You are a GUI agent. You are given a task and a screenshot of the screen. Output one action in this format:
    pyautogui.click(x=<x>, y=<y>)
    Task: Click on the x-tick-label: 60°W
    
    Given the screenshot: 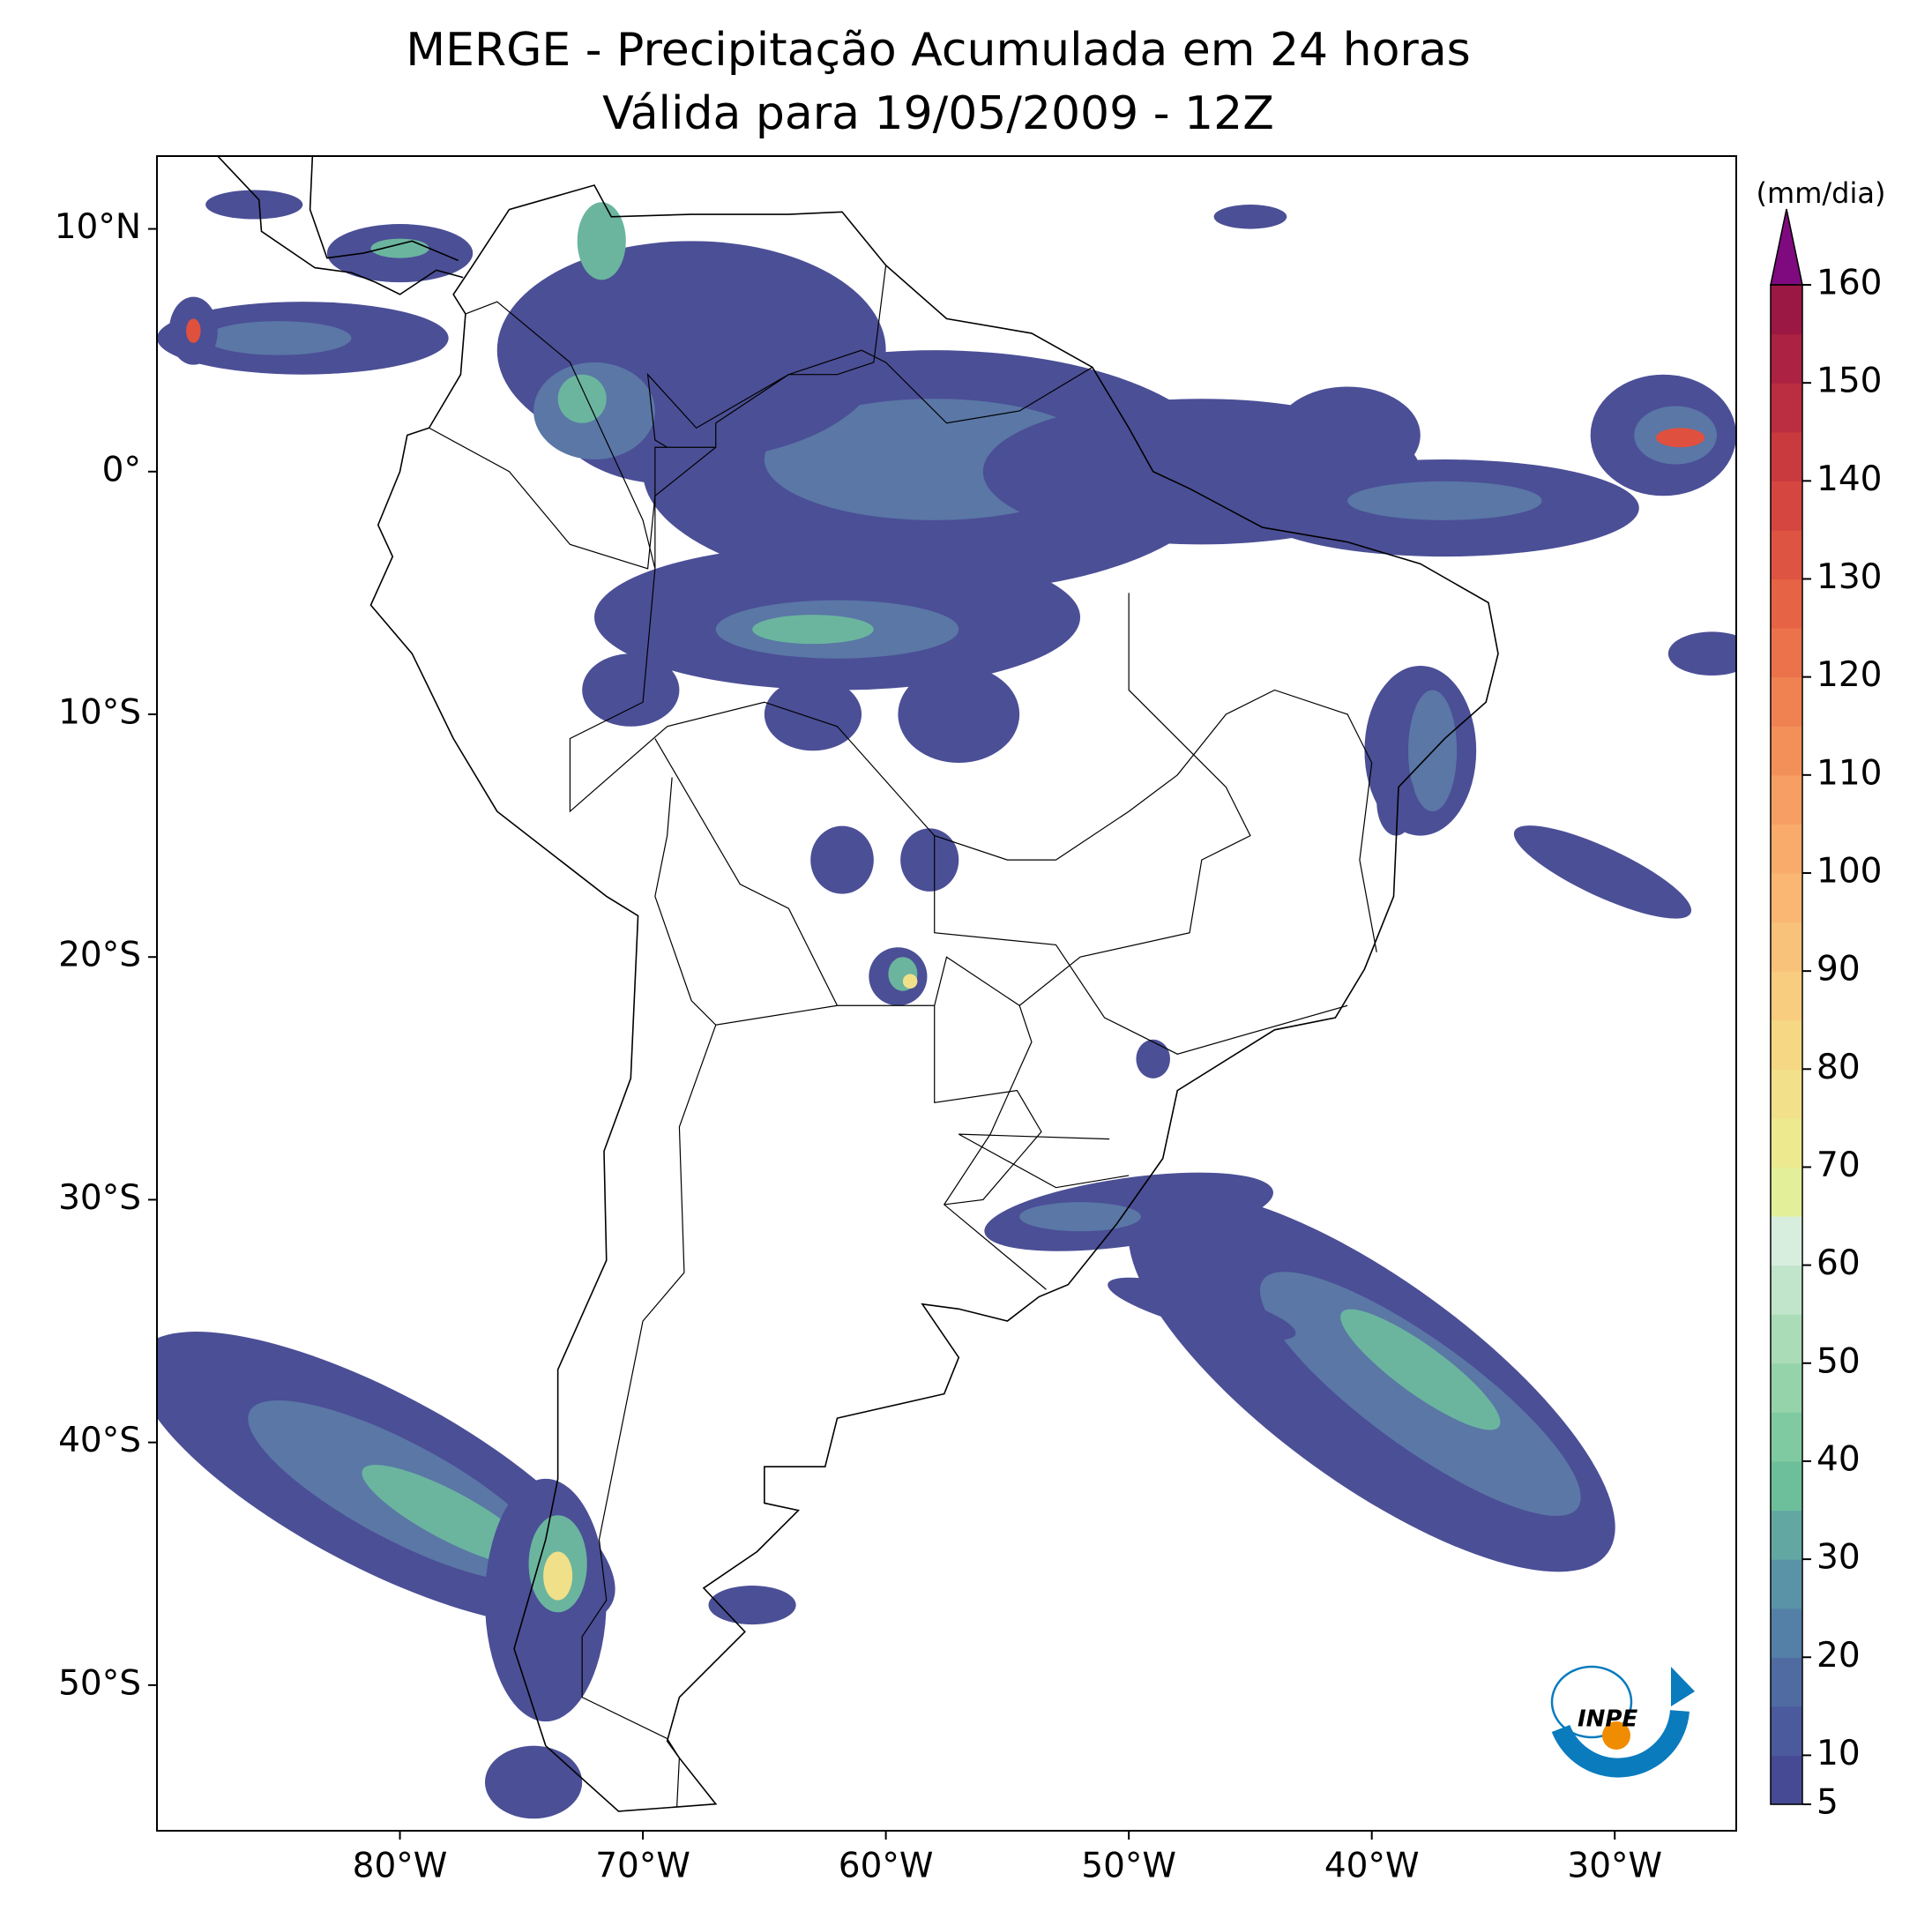 What is the action you would take?
    pyautogui.click(x=886, y=1866)
    